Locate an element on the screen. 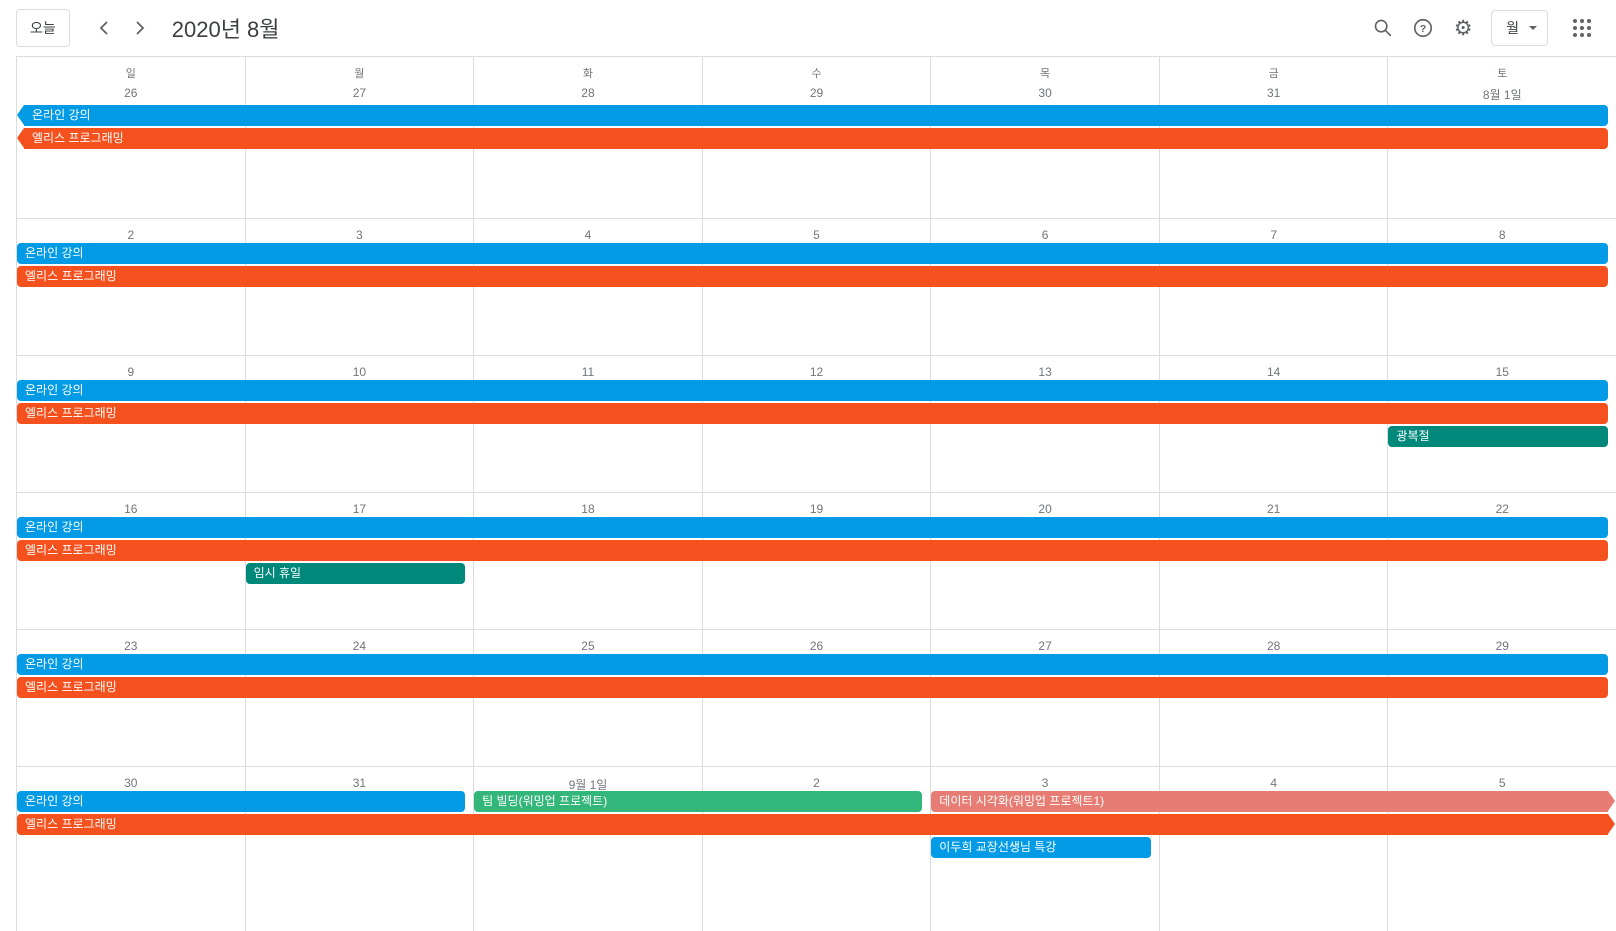 This screenshot has width=1616, height=931. next-month-button is located at coordinates (140, 28).